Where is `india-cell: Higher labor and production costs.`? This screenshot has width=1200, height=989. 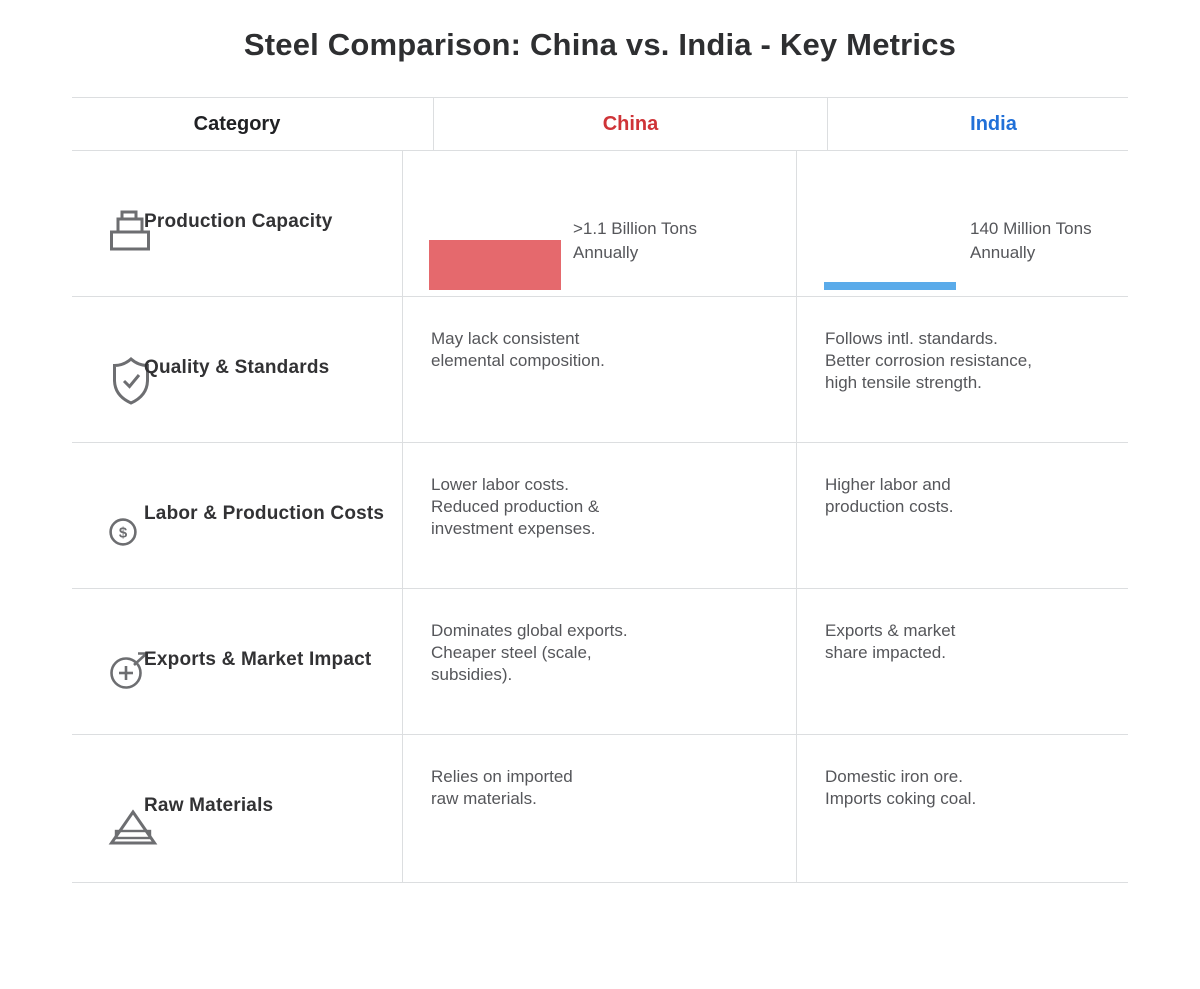 india-cell: Higher labor and production costs. is located at coordinates (889, 495).